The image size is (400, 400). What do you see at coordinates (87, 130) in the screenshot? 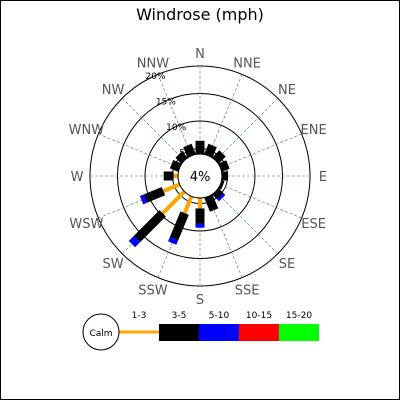
I see `direction-label-WNW: WNW` at bounding box center [87, 130].